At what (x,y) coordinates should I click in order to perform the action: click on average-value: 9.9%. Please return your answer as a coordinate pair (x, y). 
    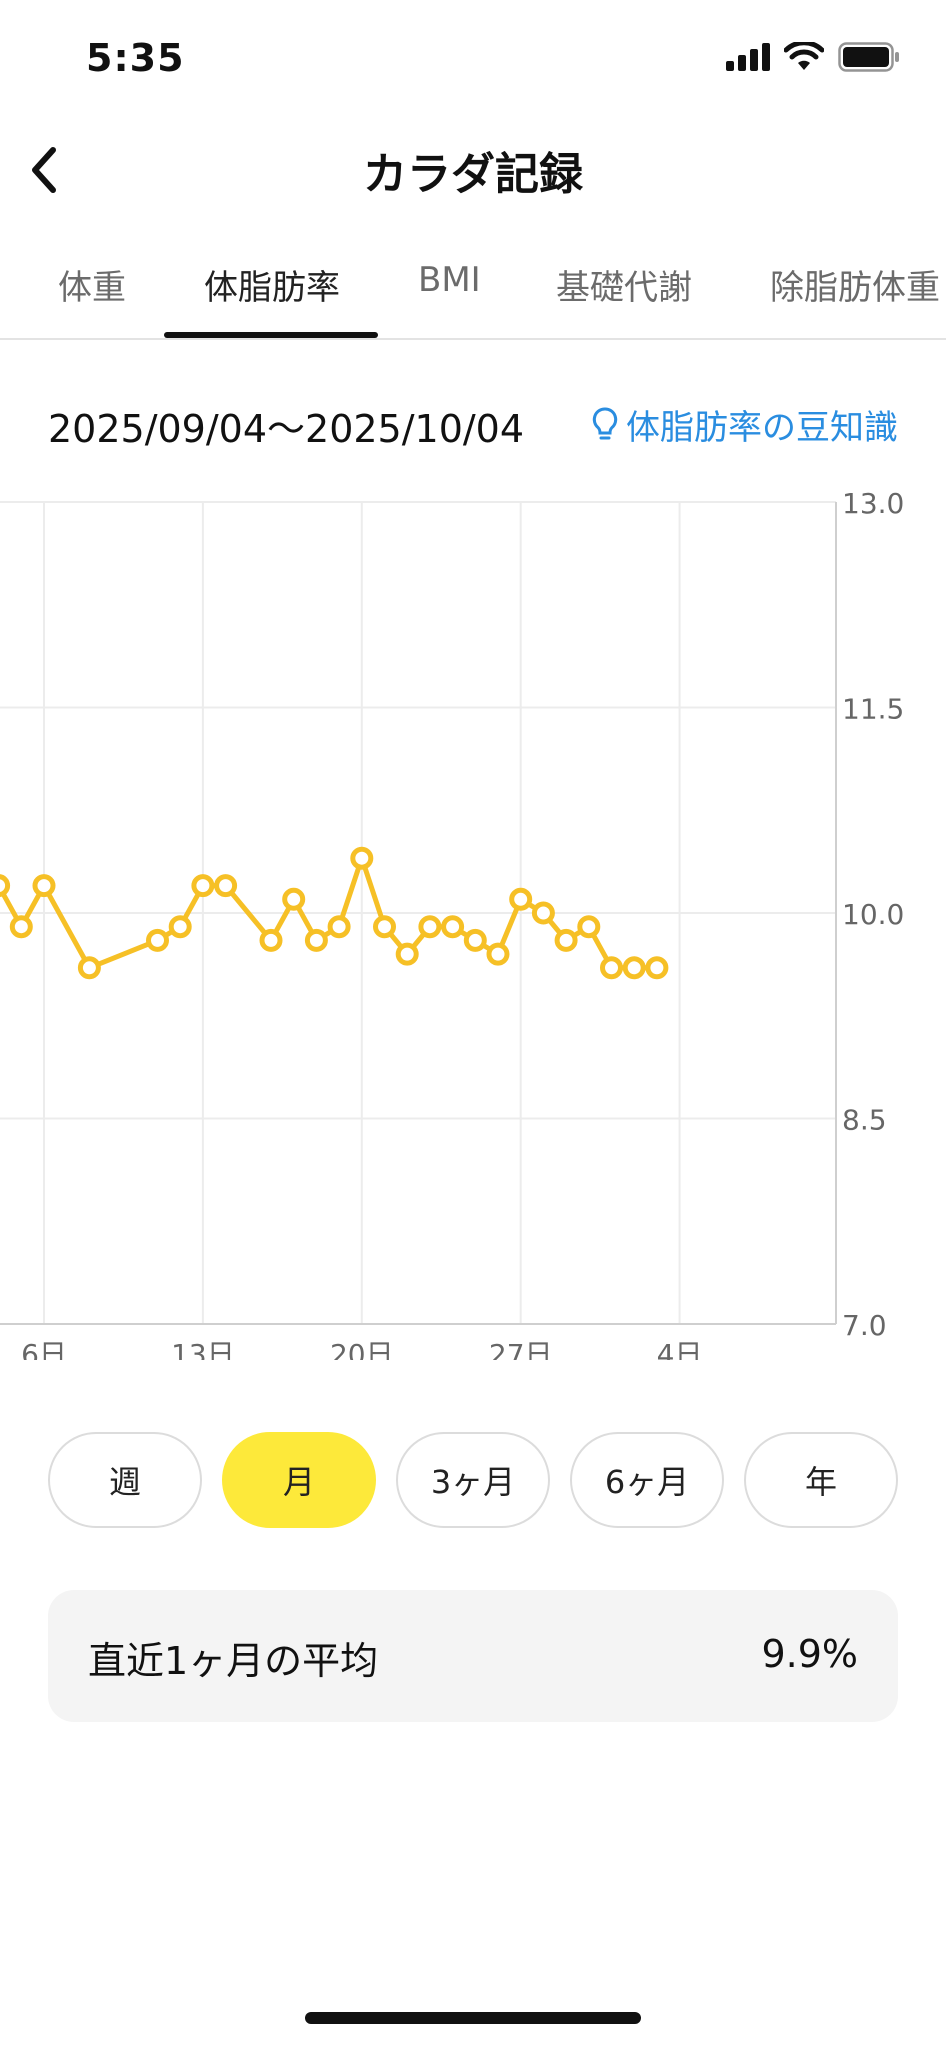
    Looking at the image, I should click on (809, 1654).